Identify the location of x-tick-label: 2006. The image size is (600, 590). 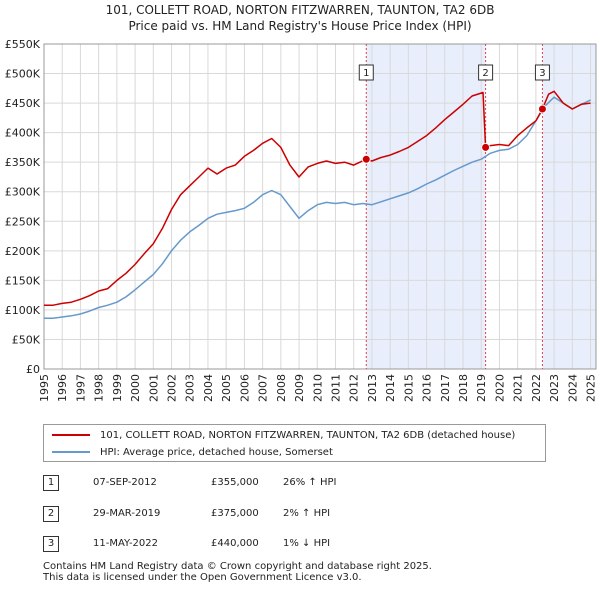
(244, 388).